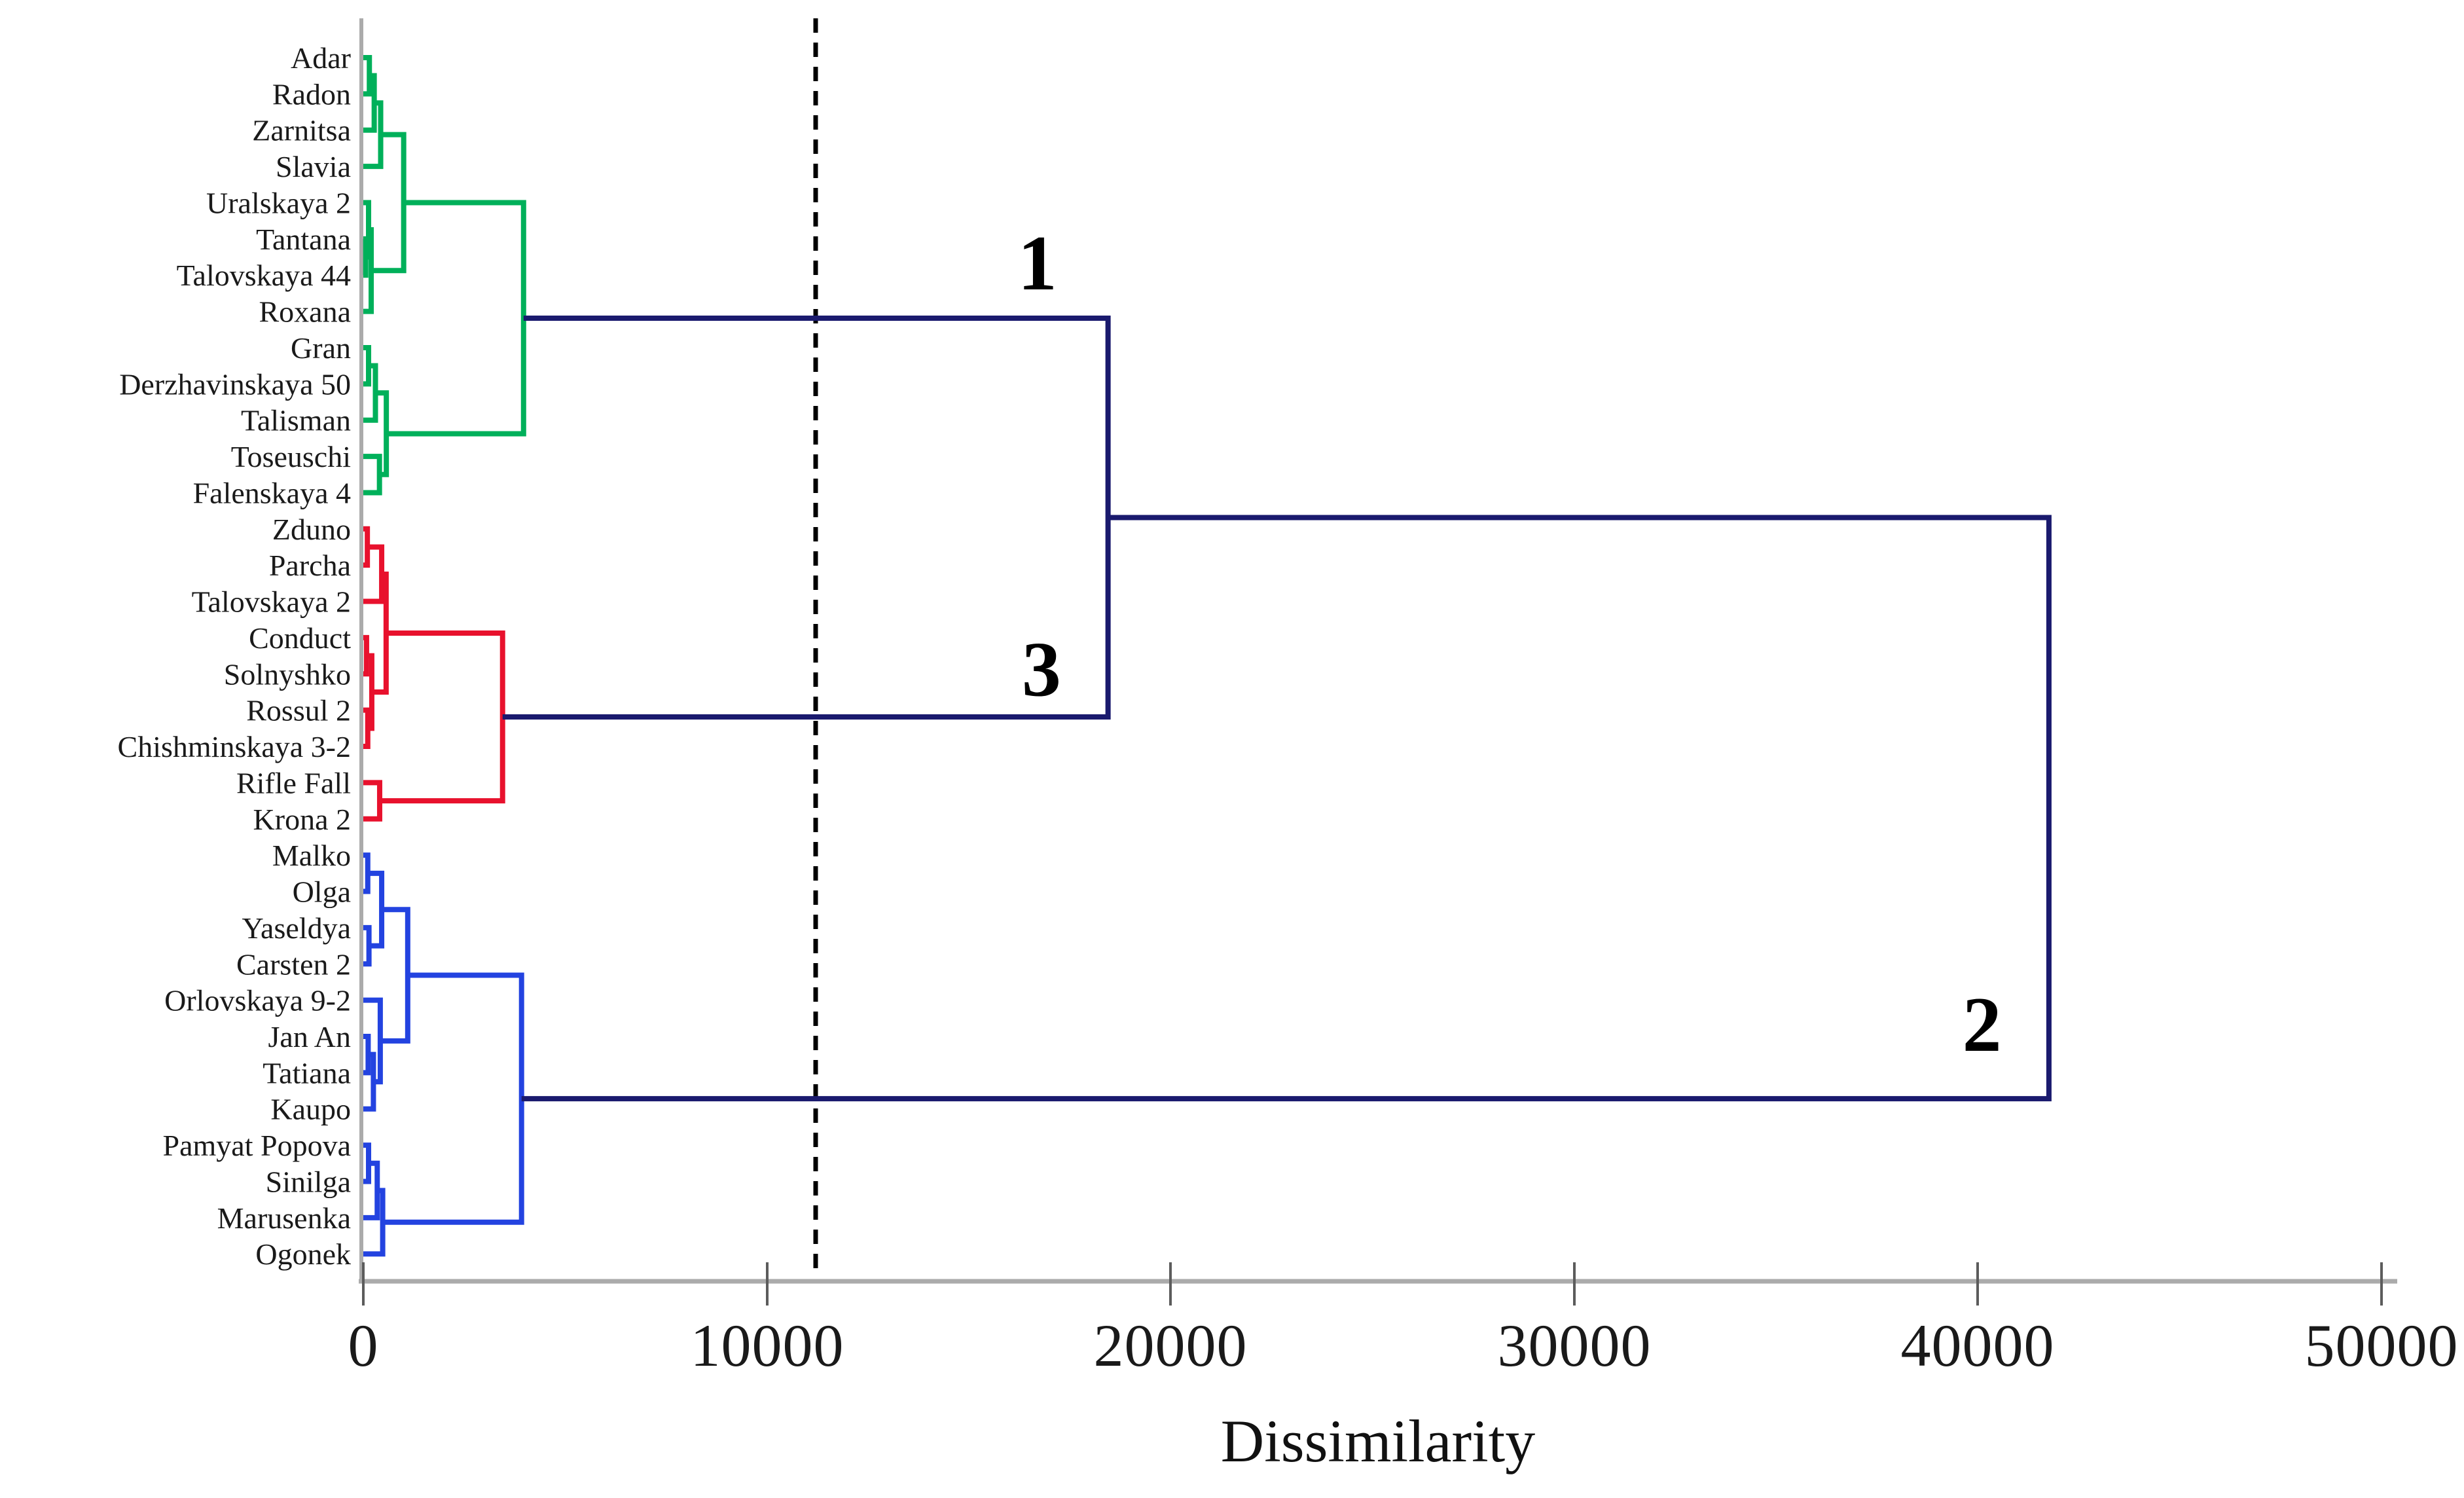 Image resolution: width=2464 pixels, height=1498 pixels. I want to click on cluster-label-3: 3, so click(1041, 668).